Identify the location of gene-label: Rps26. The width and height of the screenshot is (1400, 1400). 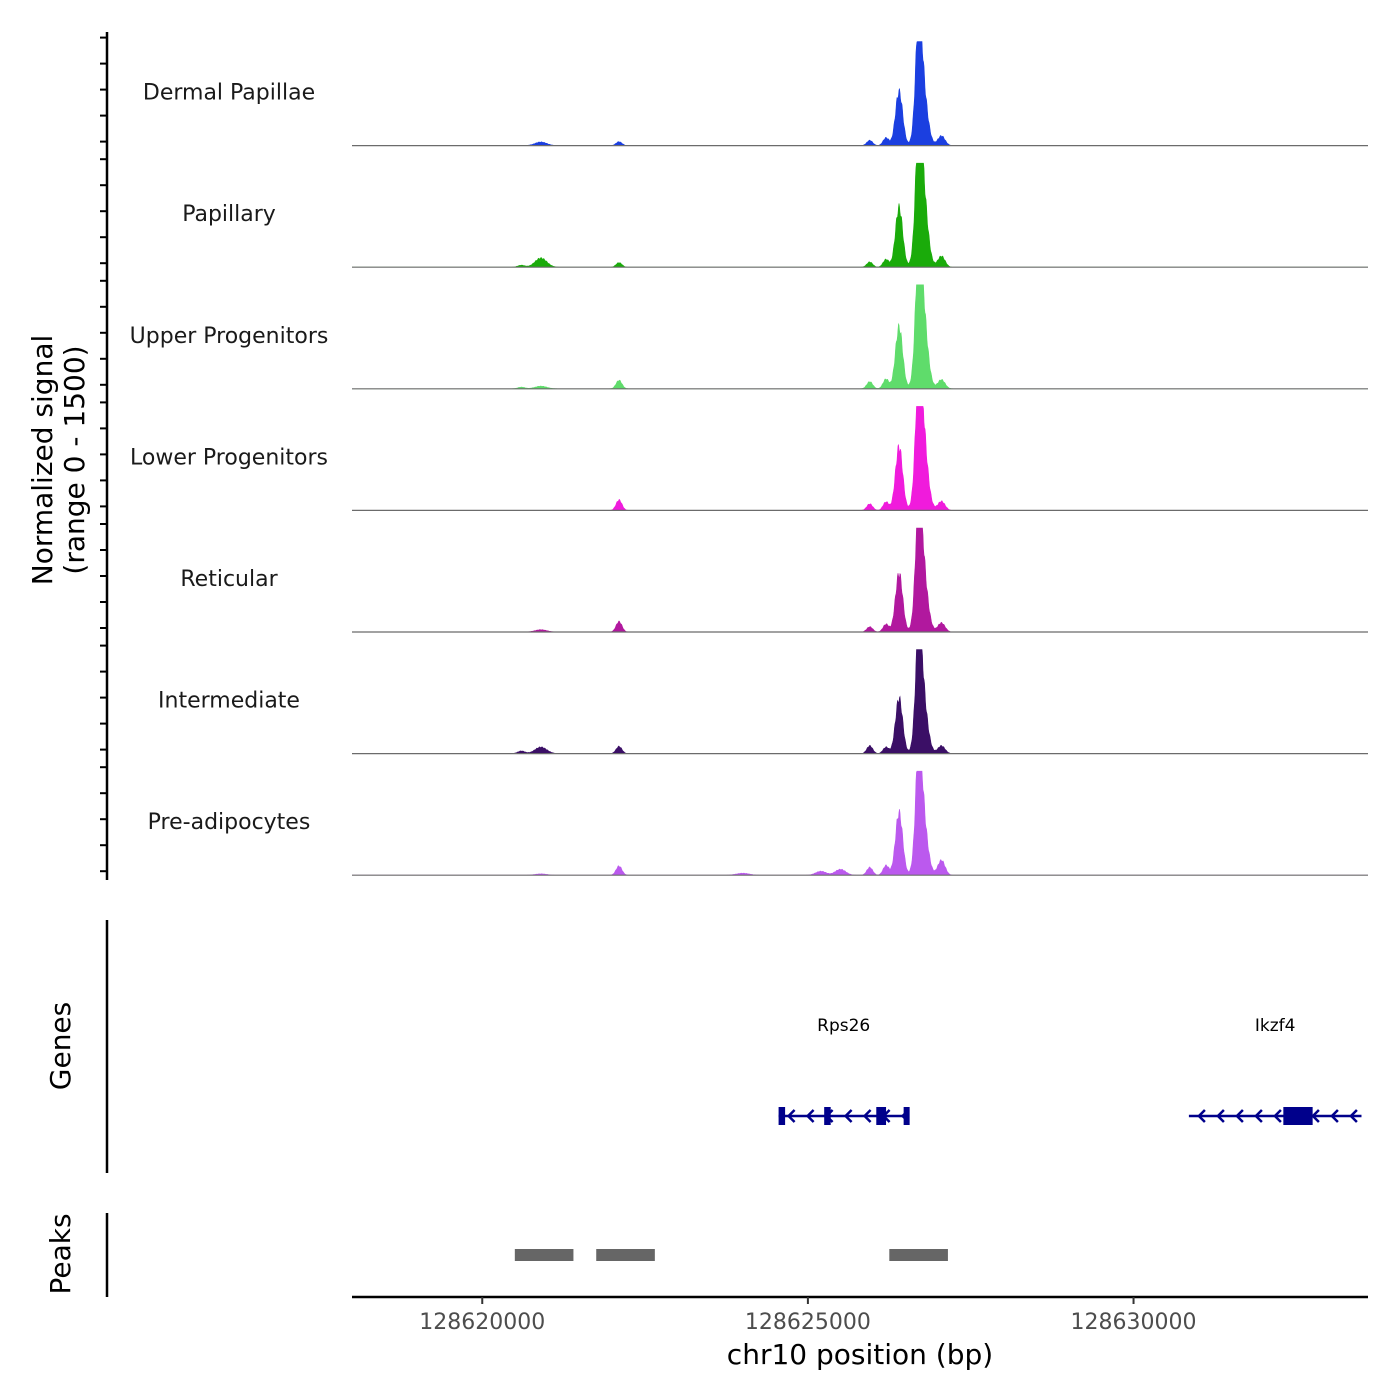
(843, 1026).